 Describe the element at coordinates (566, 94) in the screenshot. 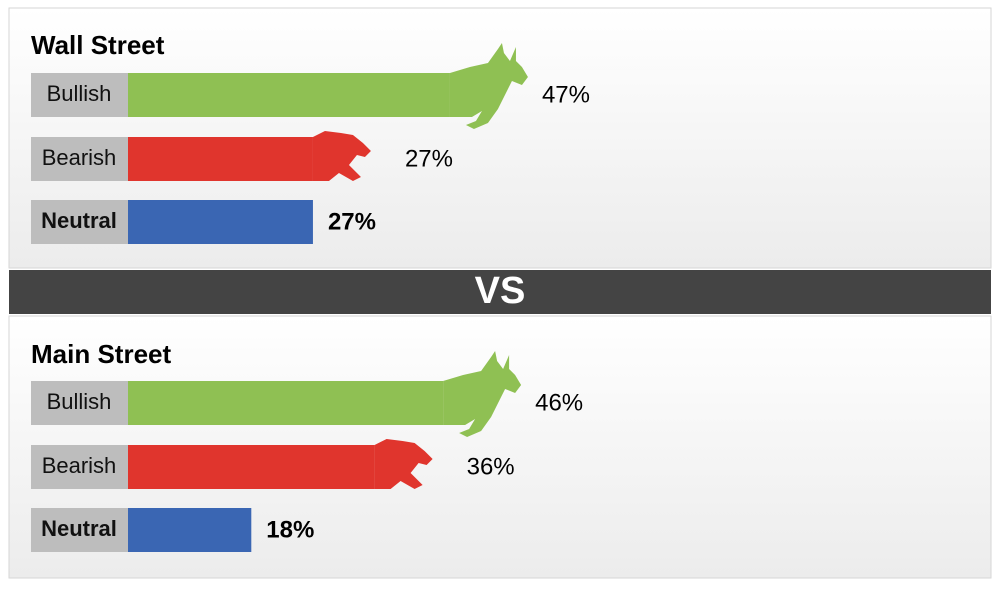

I see `value-label: 47%` at that location.